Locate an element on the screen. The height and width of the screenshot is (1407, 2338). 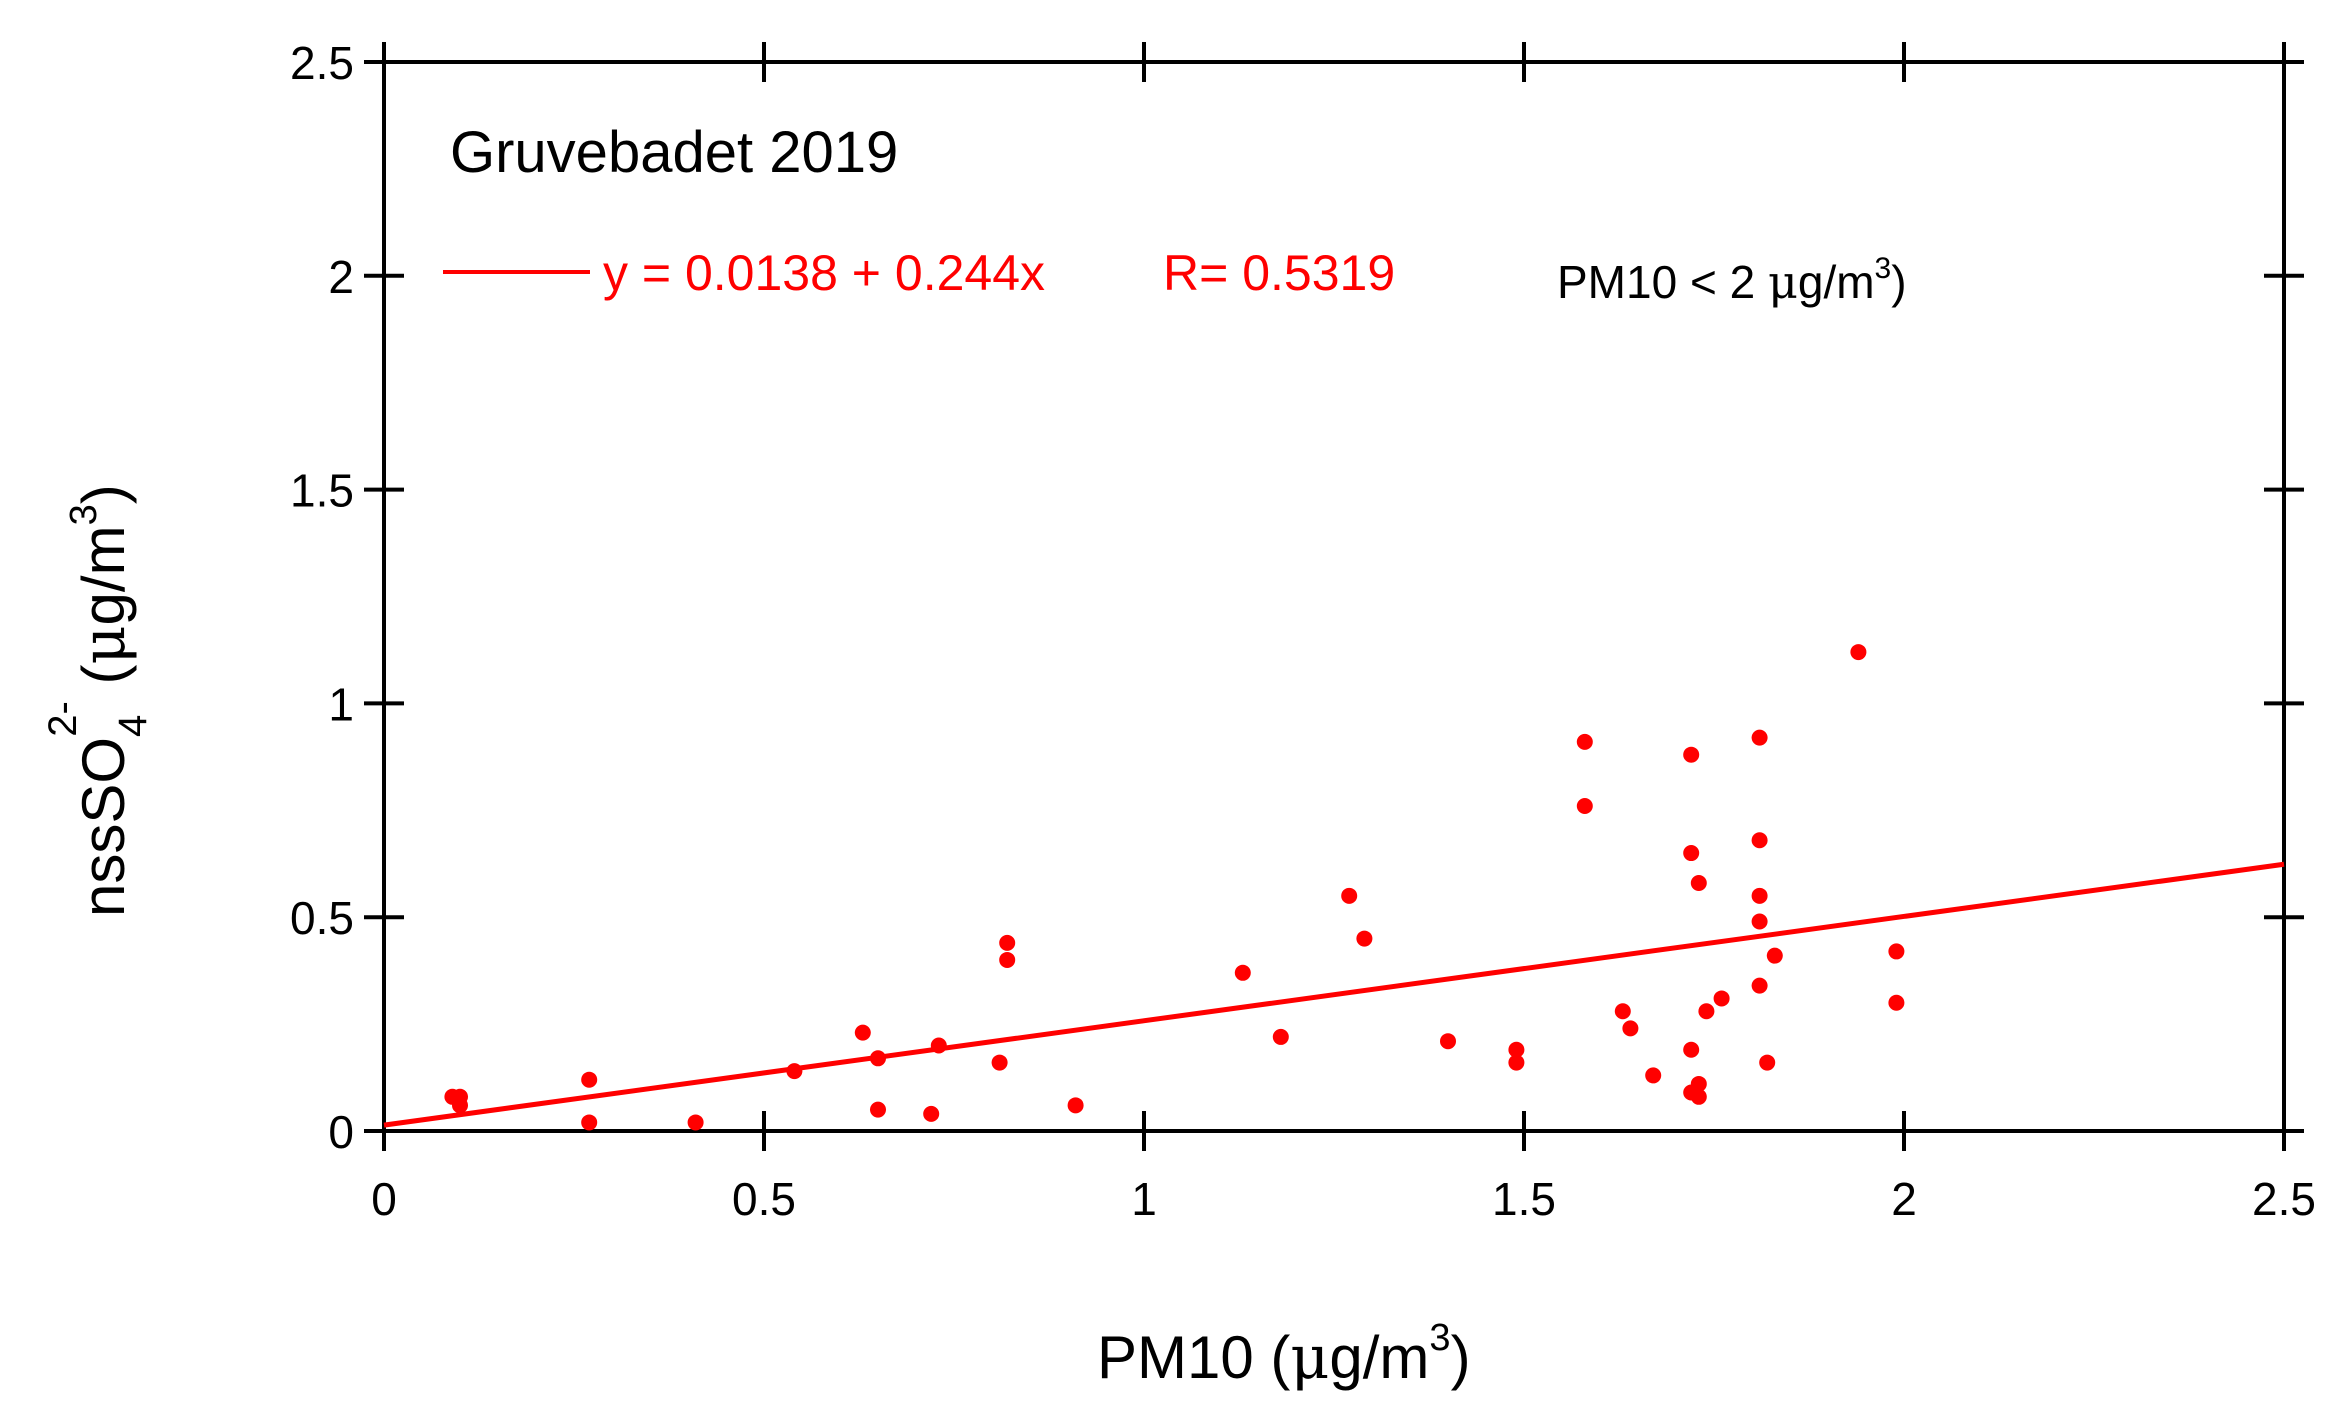
y-axis-title-unit-sup: 3 is located at coordinates (84, 514).